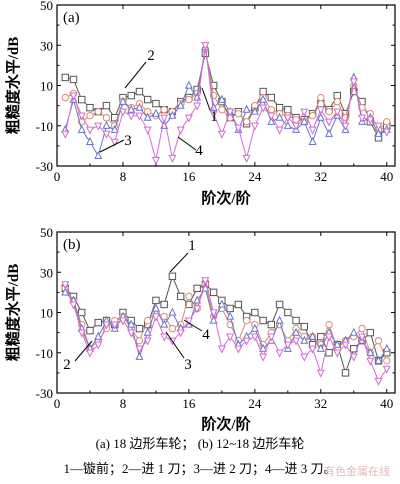 The height and width of the screenshot is (484, 400). I want to click on chart1-xtick-label-2: 16, so click(189, 403).